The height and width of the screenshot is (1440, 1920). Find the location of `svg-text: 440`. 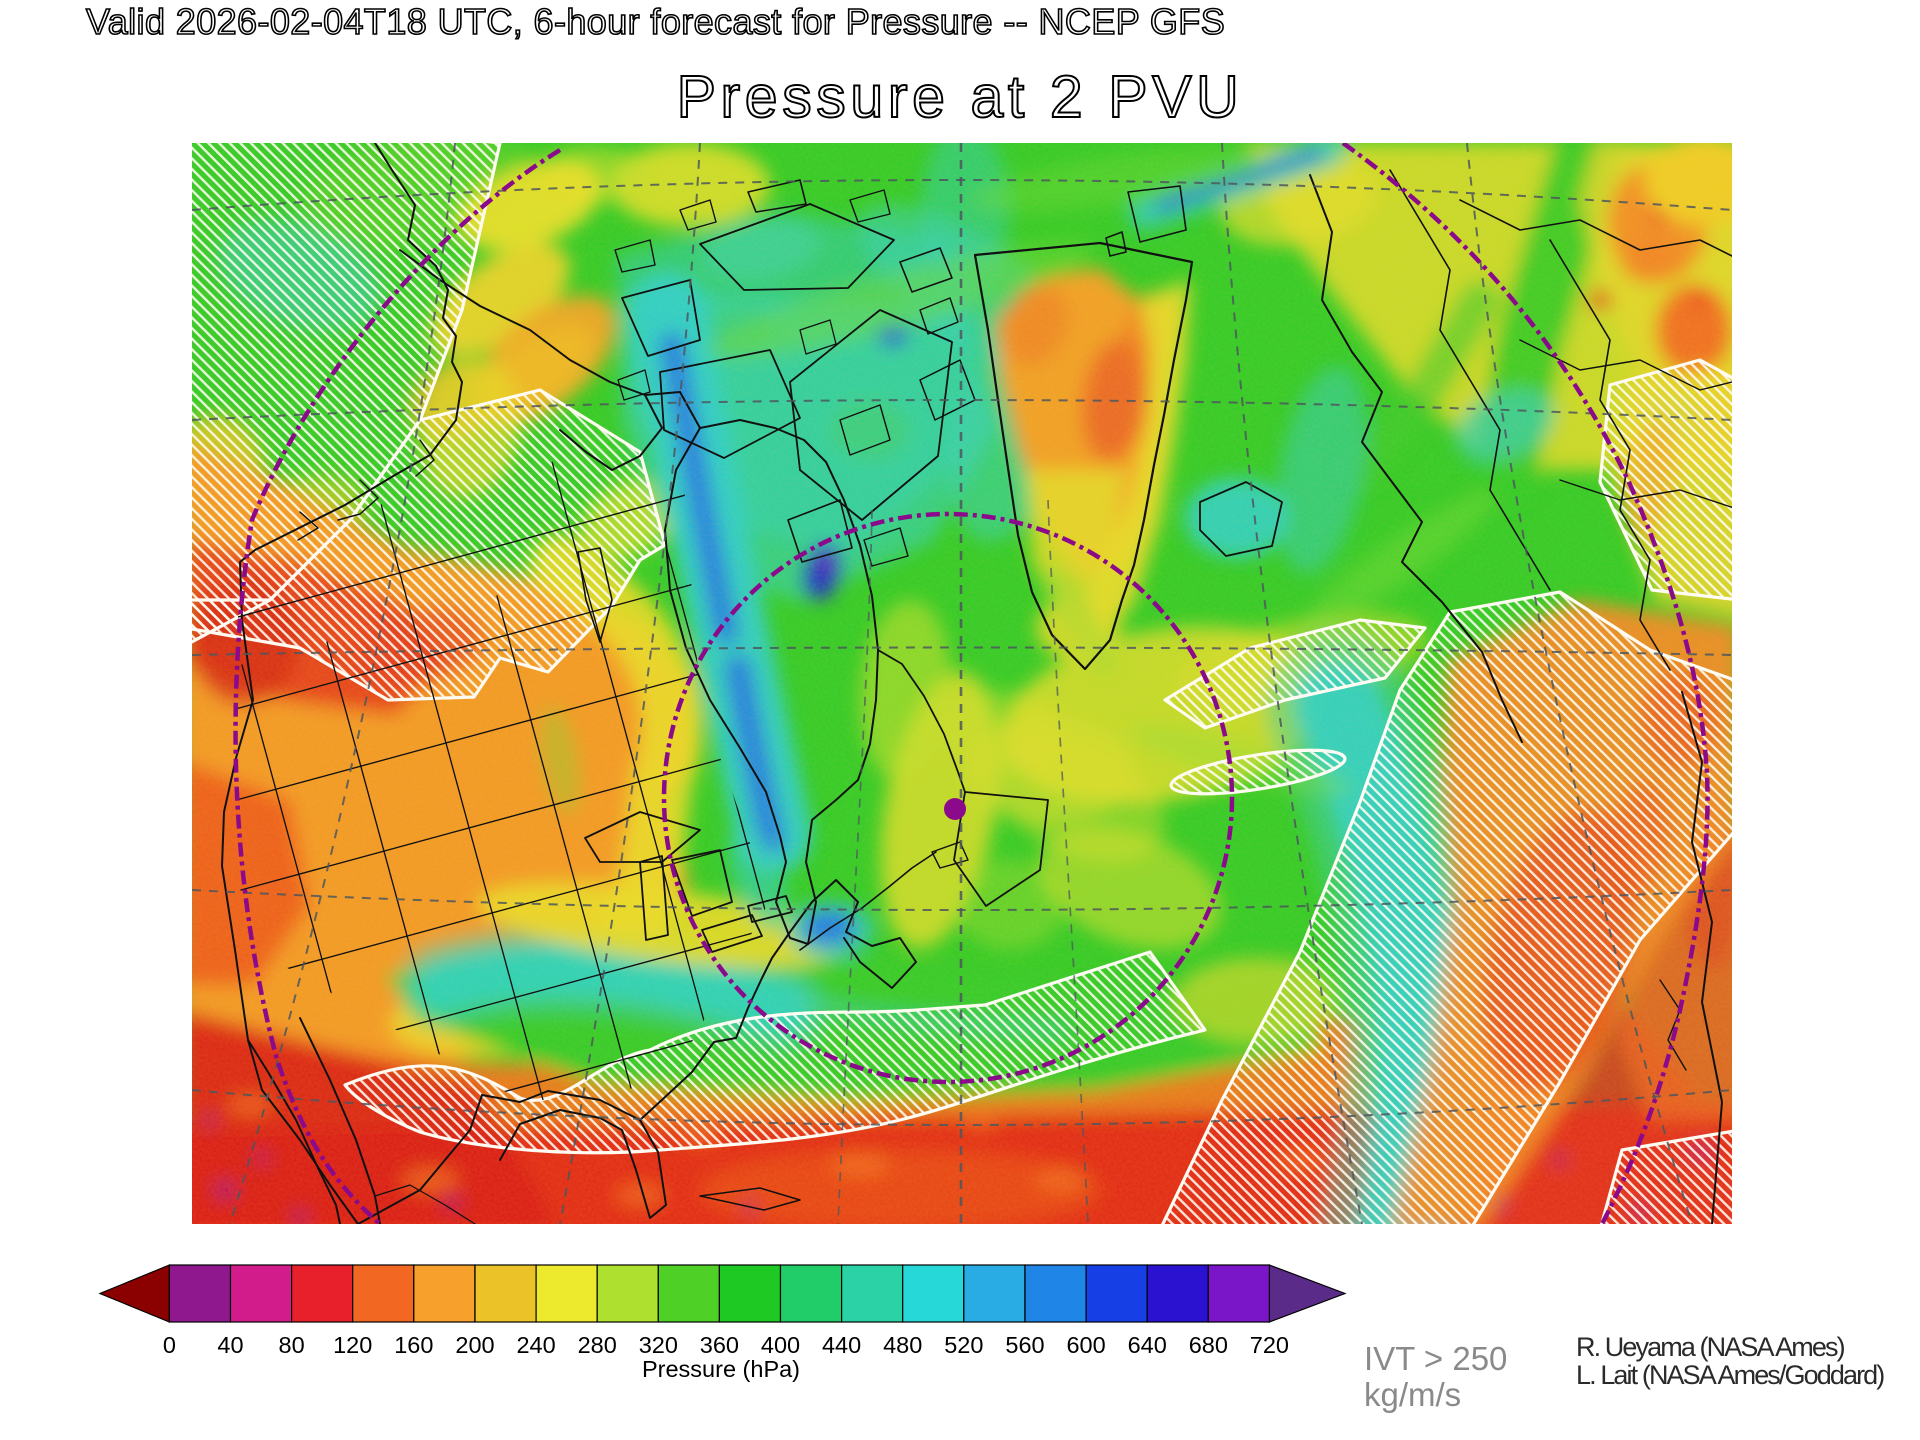

svg-text: 440 is located at coordinates (841, 1345).